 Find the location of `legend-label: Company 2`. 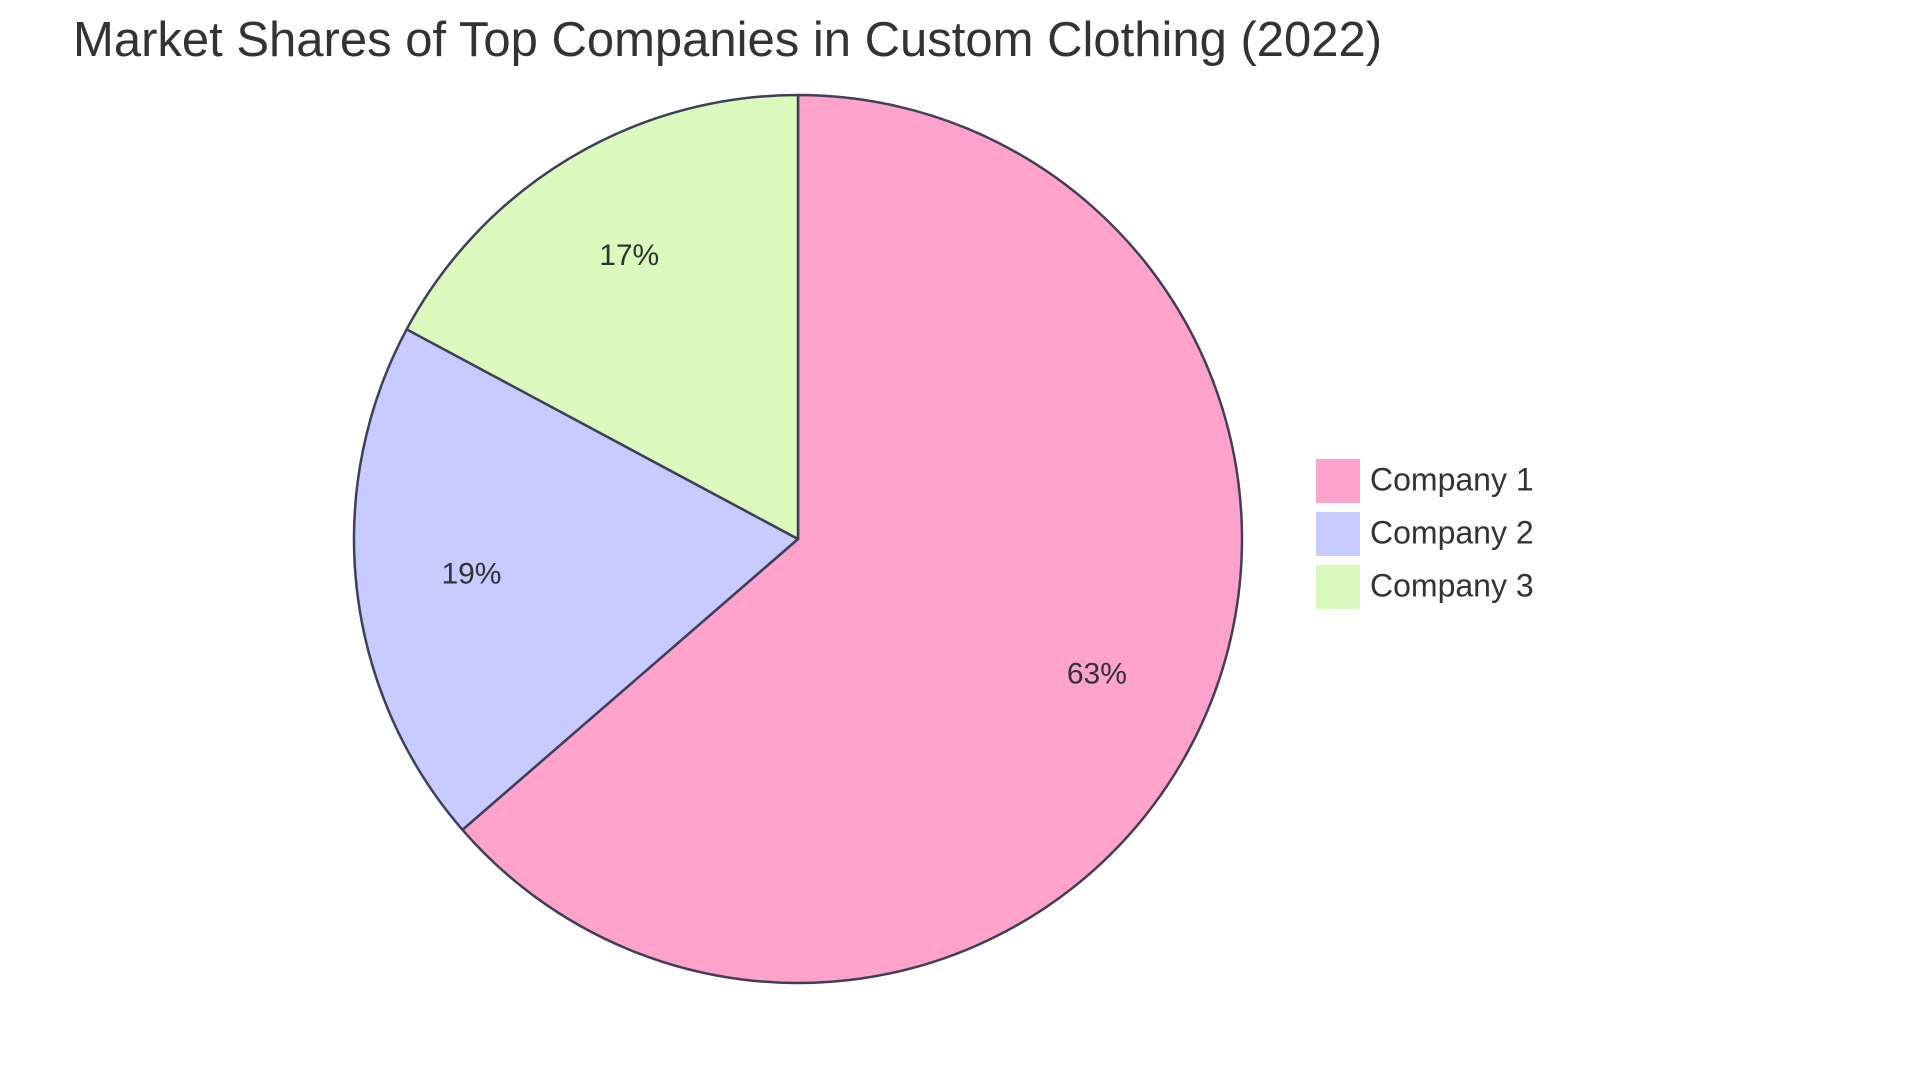

legend-label: Company 2 is located at coordinates (1452, 532).